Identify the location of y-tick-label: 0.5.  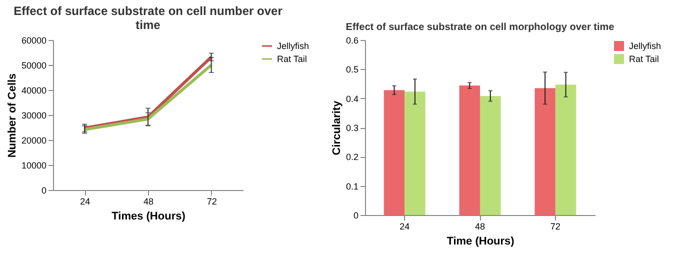
(352, 69).